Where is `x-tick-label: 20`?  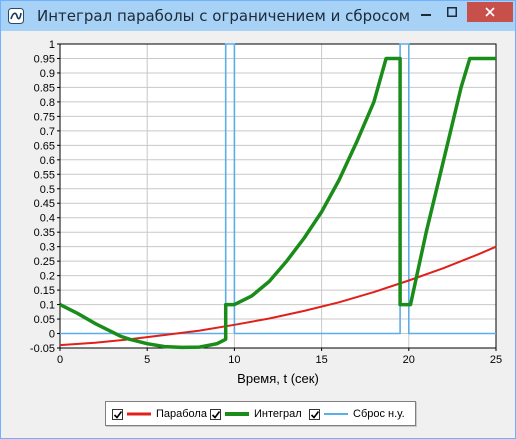
x-tick-label: 20 is located at coordinates (409, 360).